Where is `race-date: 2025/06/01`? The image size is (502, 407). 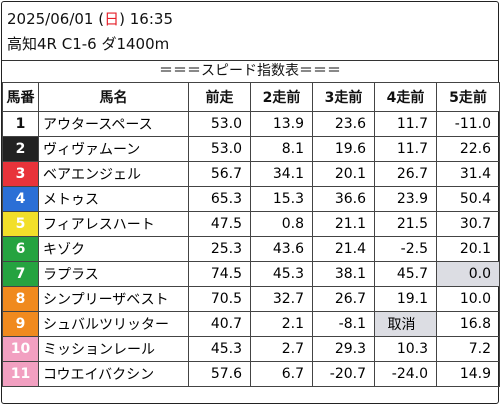
race-date: 2025/06/01 is located at coordinates (50, 19).